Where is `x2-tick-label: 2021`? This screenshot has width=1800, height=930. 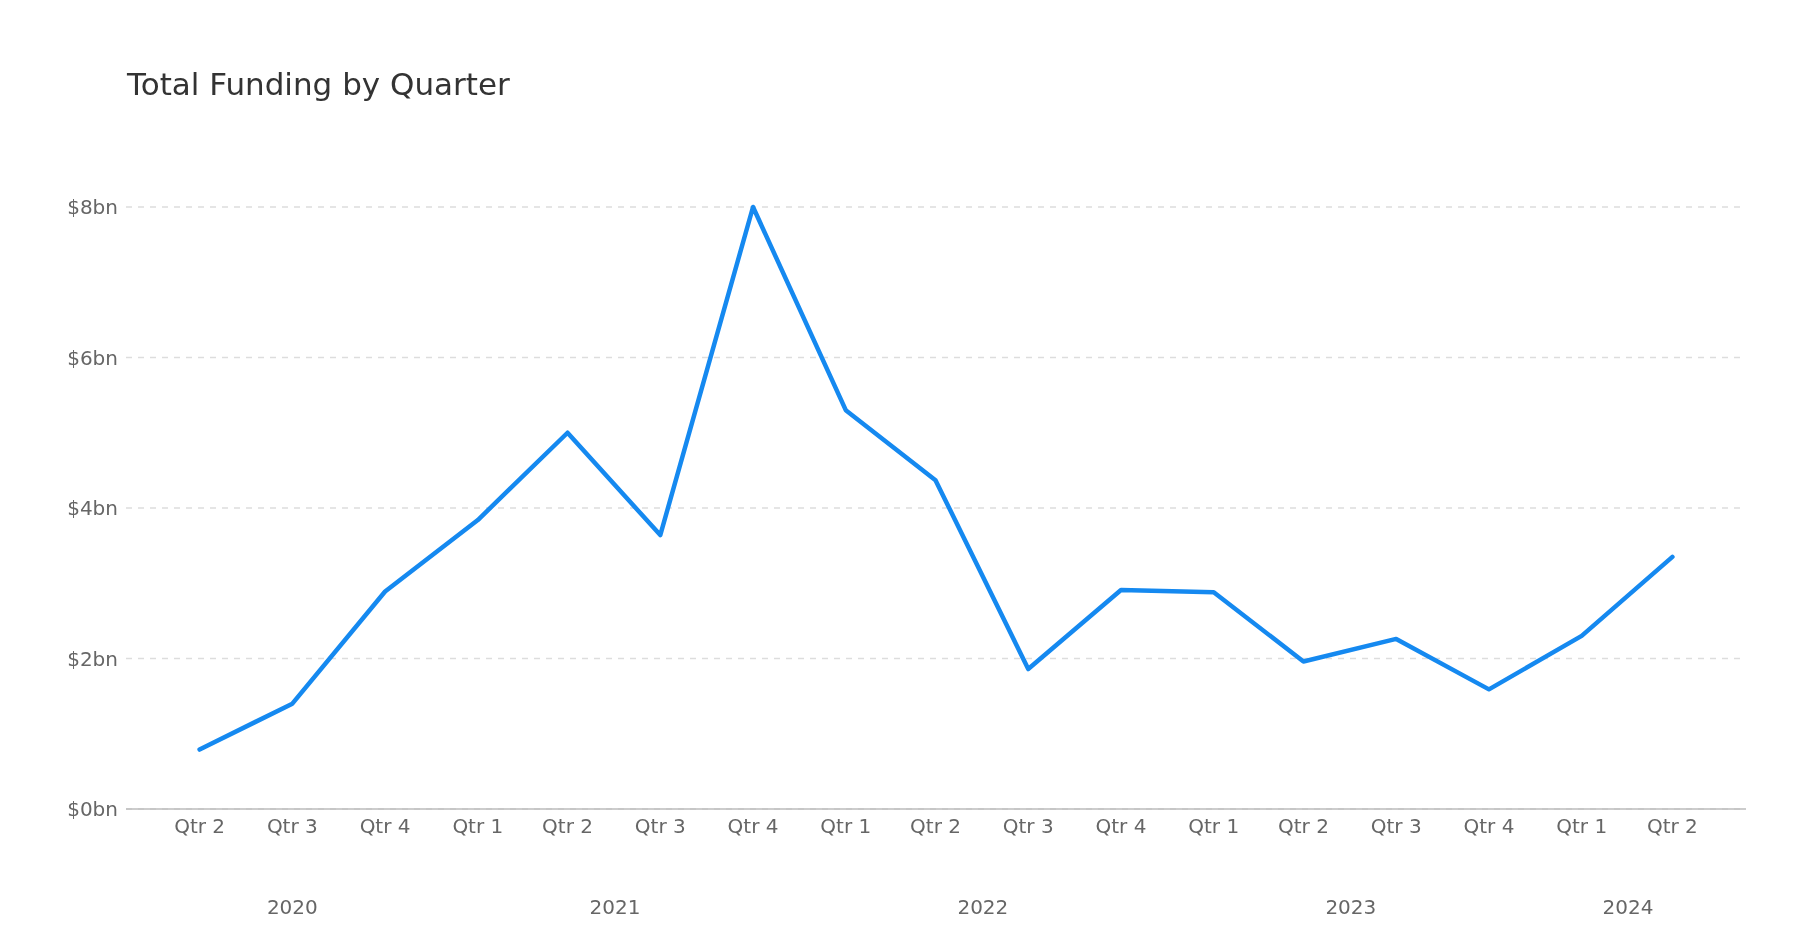 x2-tick-label: 2021 is located at coordinates (615, 907).